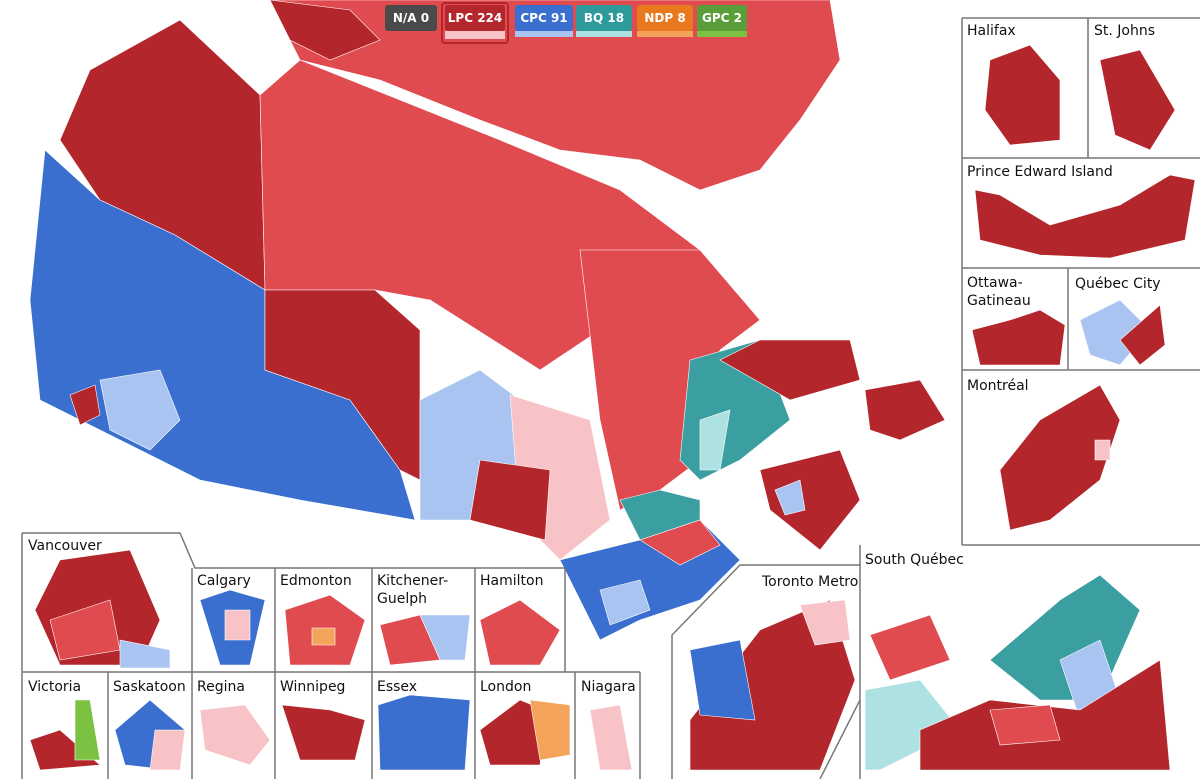 This screenshot has height=779, width=1200. Describe the element at coordinates (809, 582) in the screenshot. I see `inset-label: Toronto Metro` at that location.